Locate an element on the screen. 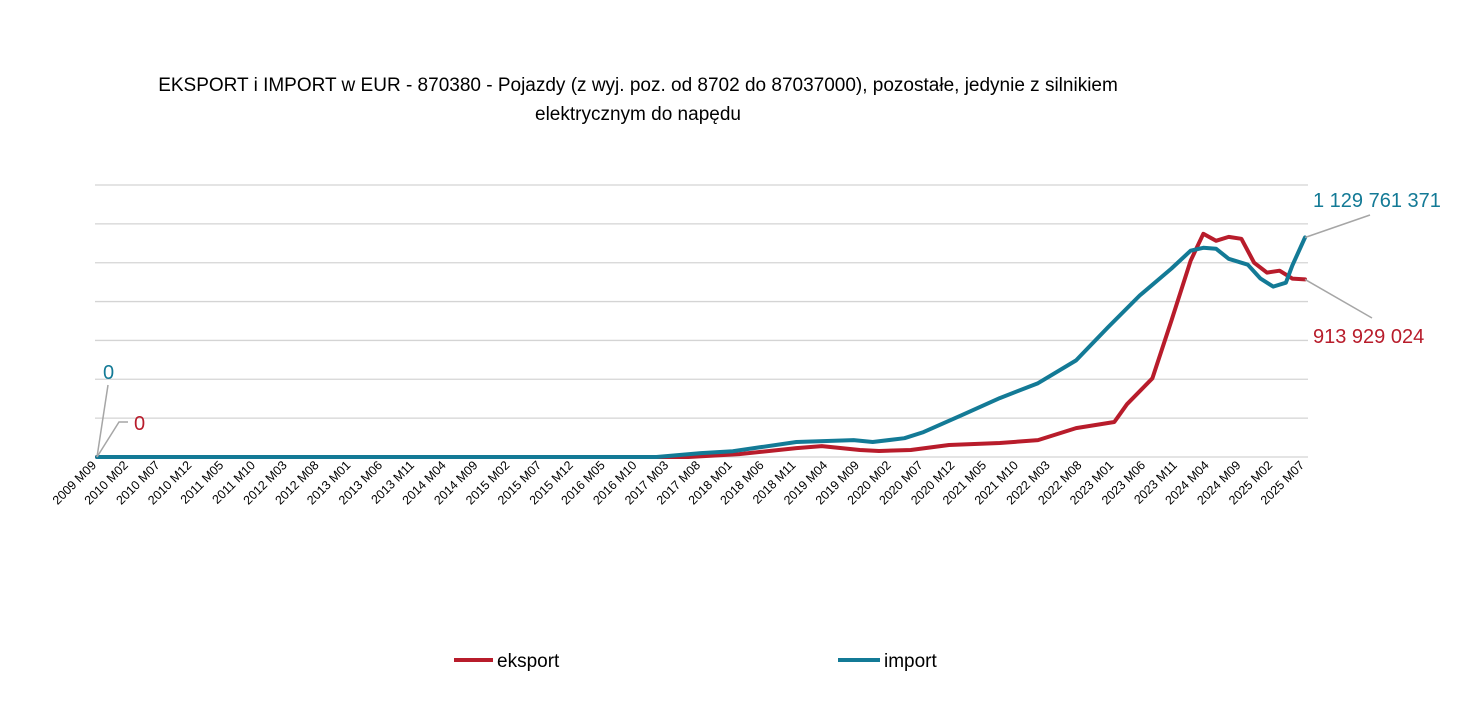 This screenshot has height=708, width=1477. first-value-label-eksport: 0 is located at coordinates (139, 424).